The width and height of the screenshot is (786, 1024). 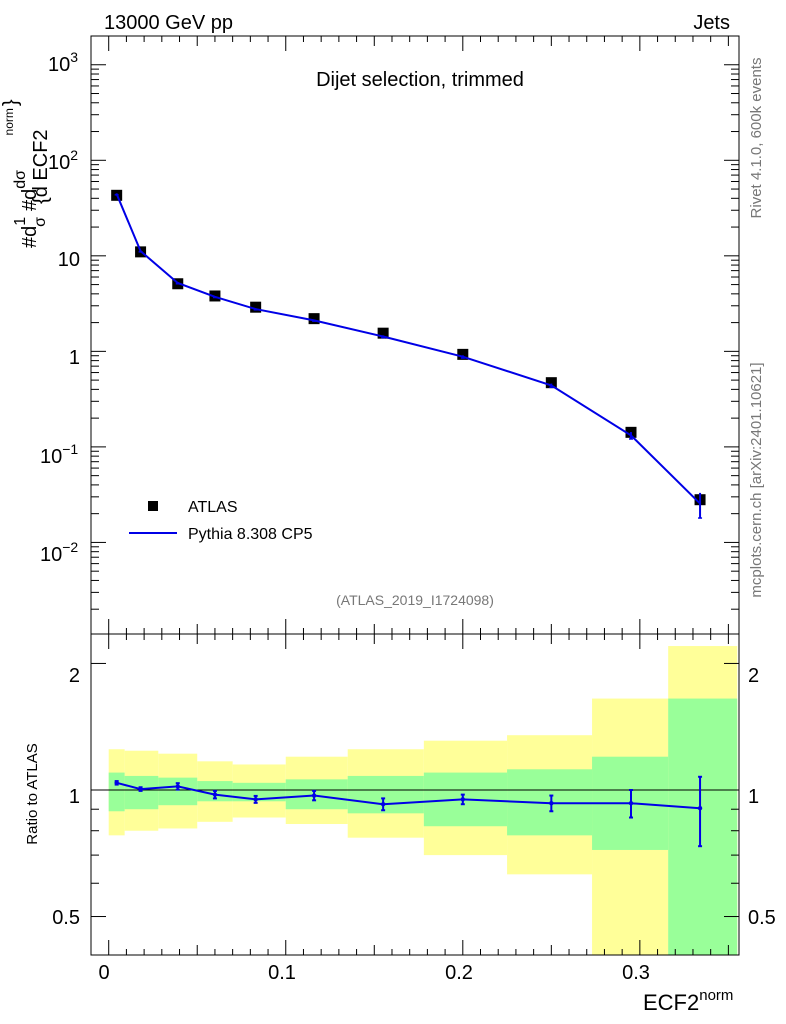 I want to click on y-tick-1e-2: 10⁻², so click(x=59, y=552).